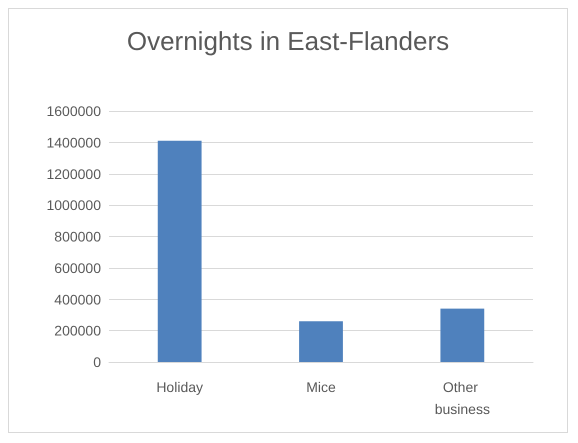  What do you see at coordinates (97, 362) in the screenshot?
I see `y-tick-label: 0` at bounding box center [97, 362].